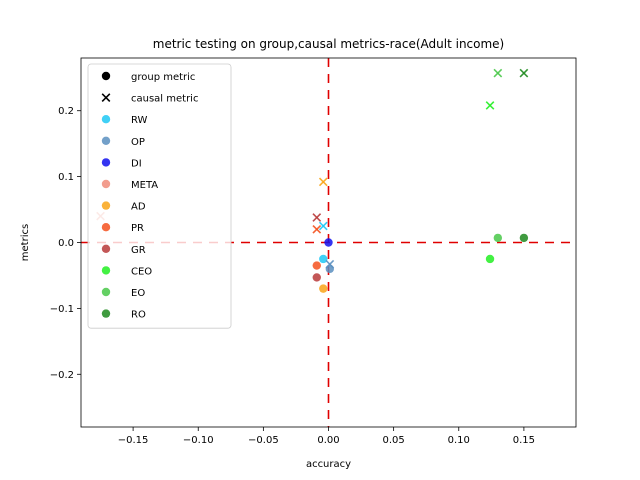 This screenshot has height=480, width=640. What do you see at coordinates (263, 440) in the screenshot?
I see `x-tick-label: −0.05` at bounding box center [263, 440].